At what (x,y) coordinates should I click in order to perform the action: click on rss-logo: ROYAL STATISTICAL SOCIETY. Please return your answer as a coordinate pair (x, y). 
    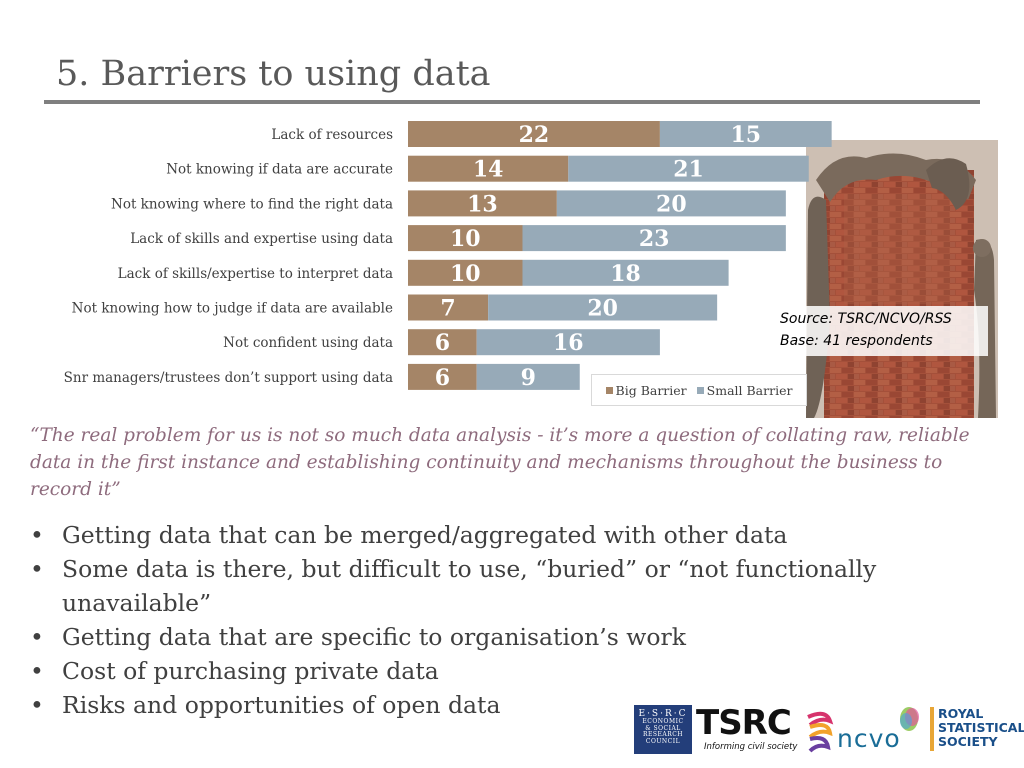
    Looking at the image, I should click on (981, 727).